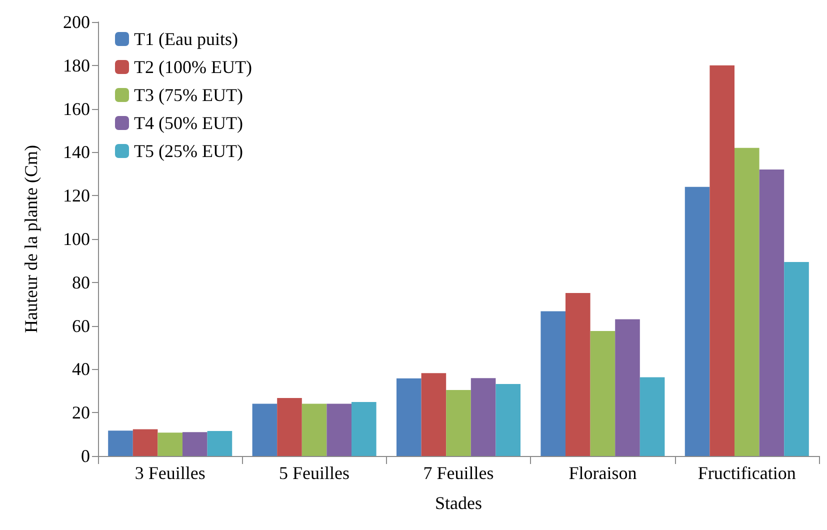 The height and width of the screenshot is (530, 827). What do you see at coordinates (193, 67) in the screenshot?
I see `legend-label: T2 (100% EUT)` at bounding box center [193, 67].